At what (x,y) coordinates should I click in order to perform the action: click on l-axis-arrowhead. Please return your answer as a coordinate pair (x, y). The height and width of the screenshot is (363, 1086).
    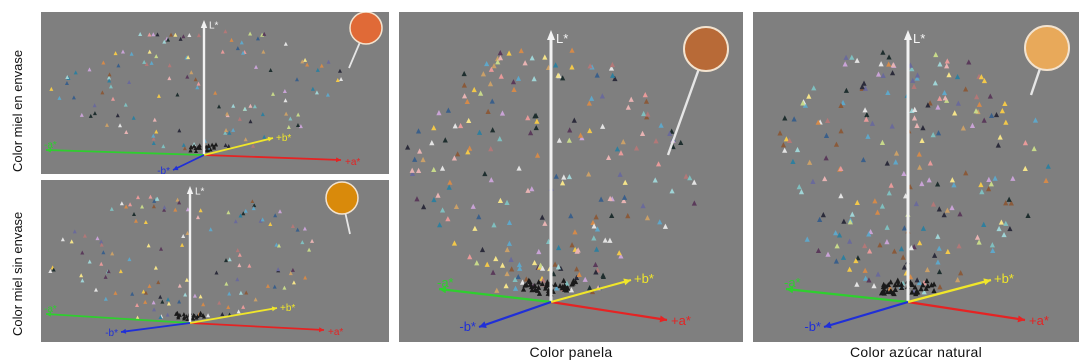
    Looking at the image, I should click on (204, 24).